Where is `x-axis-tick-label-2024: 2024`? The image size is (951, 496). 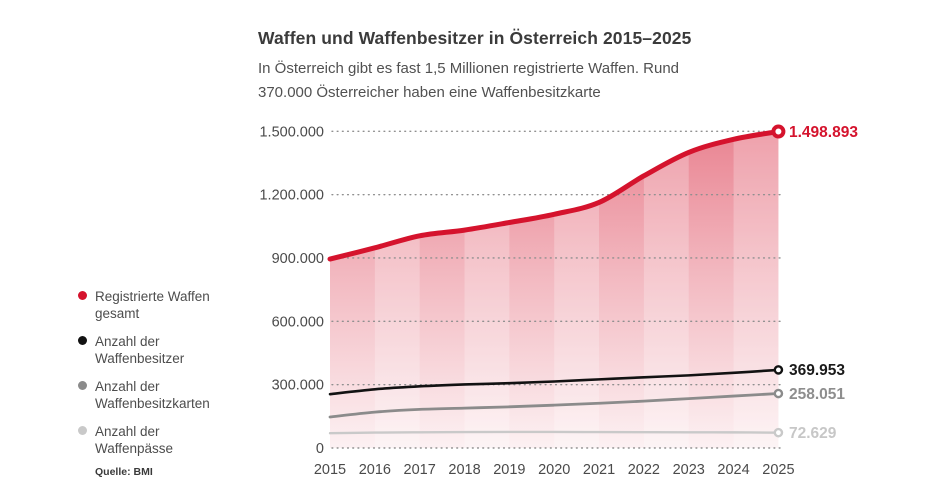 x-axis-tick-label-2024: 2024 is located at coordinates (733, 470).